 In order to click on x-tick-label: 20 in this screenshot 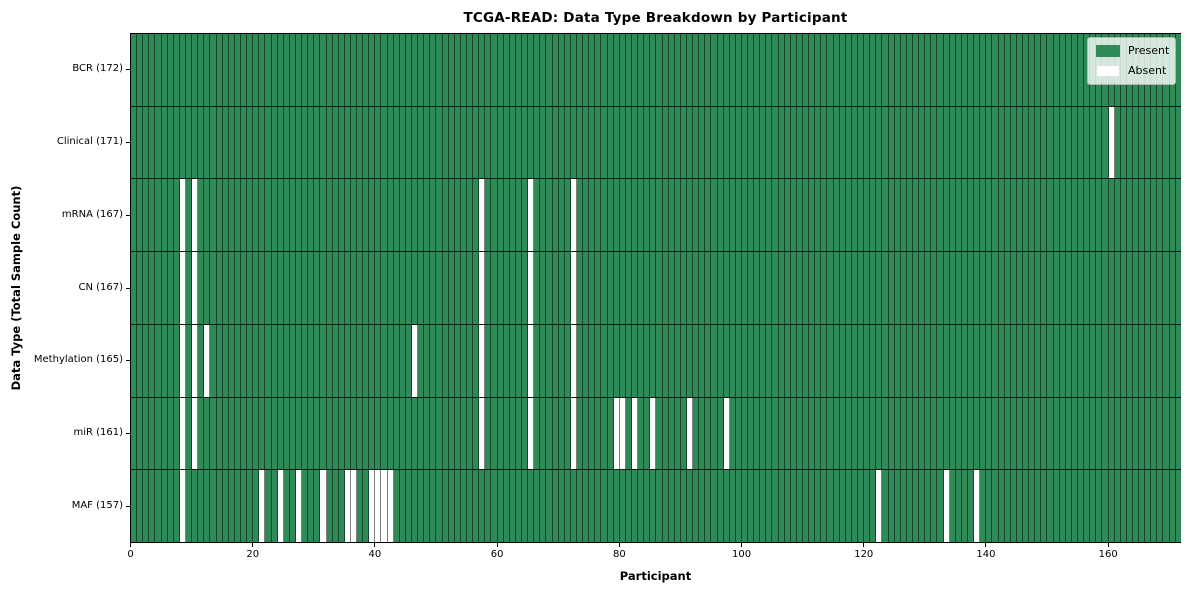, I will do `click(253, 554)`.